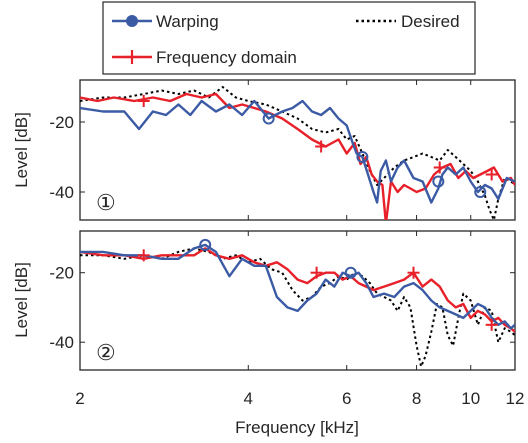 The height and width of the screenshot is (443, 528). What do you see at coordinates (61, 192) in the screenshot?
I see `y-tick-label-p1--40: -40` at bounding box center [61, 192].